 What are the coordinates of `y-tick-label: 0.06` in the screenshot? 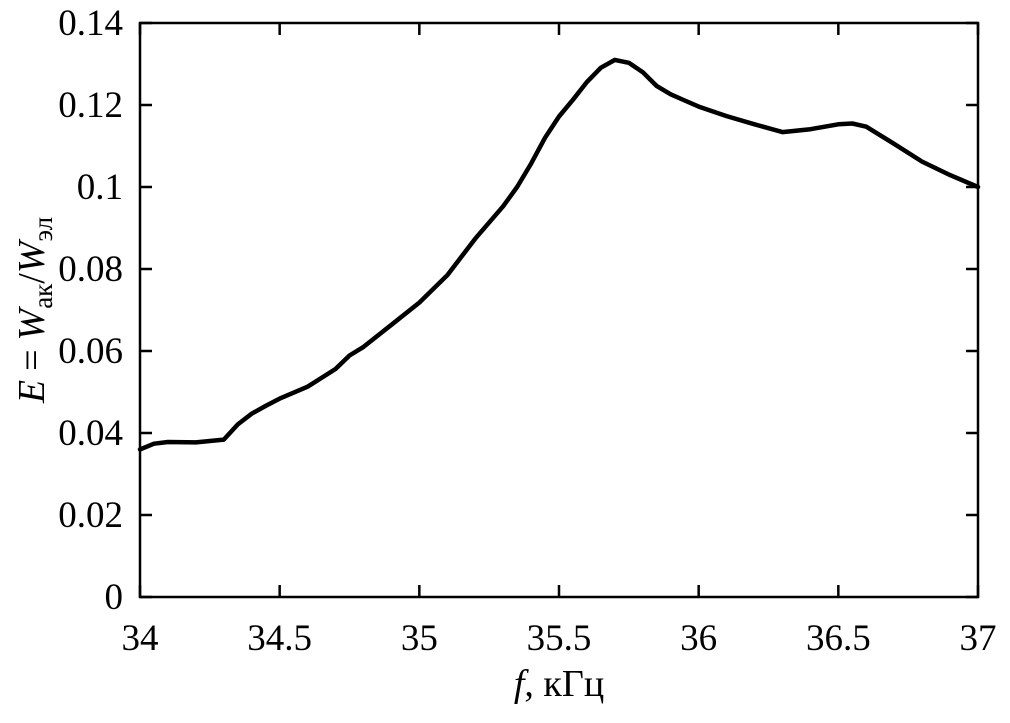 It's located at (90, 351).